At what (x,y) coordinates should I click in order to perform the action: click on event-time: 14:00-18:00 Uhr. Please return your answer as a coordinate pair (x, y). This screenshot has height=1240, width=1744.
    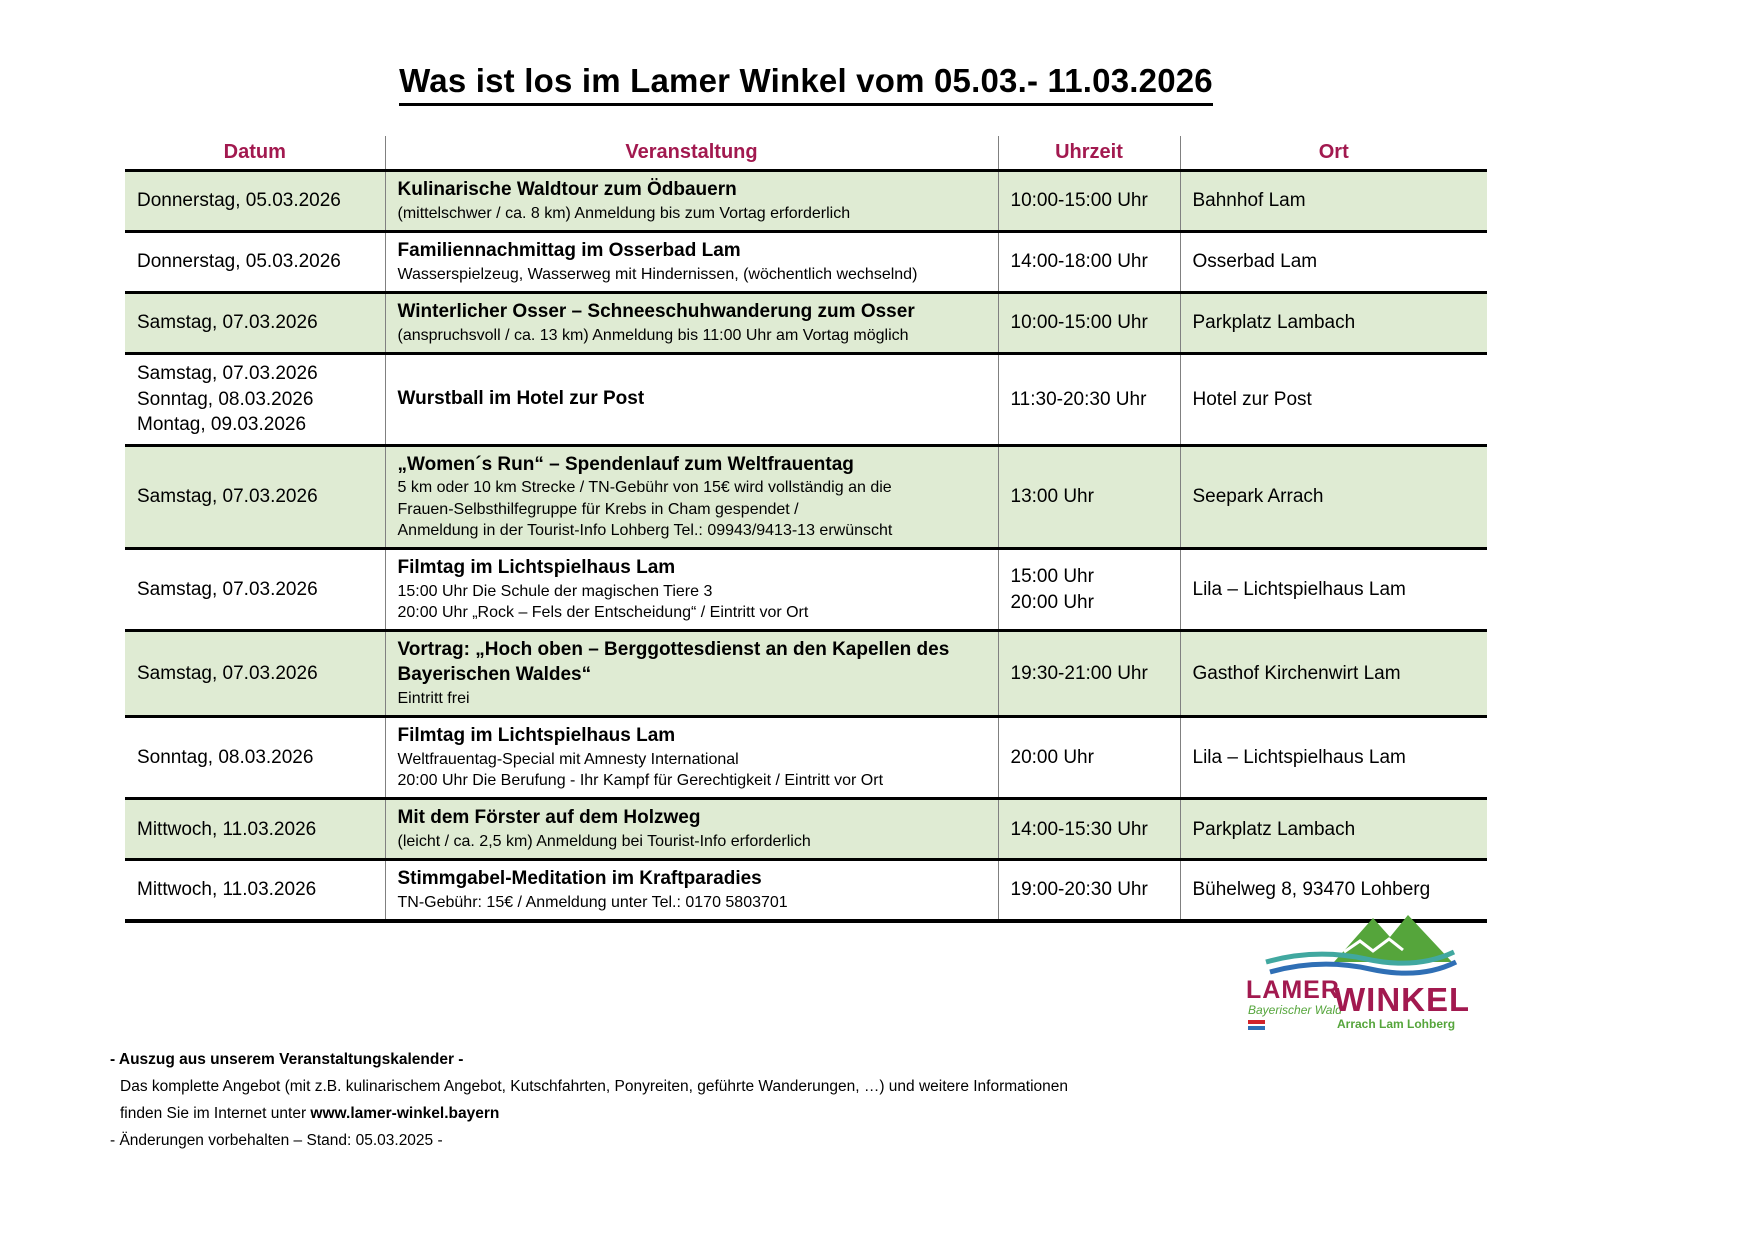
    Looking at the image, I should click on (1088, 262).